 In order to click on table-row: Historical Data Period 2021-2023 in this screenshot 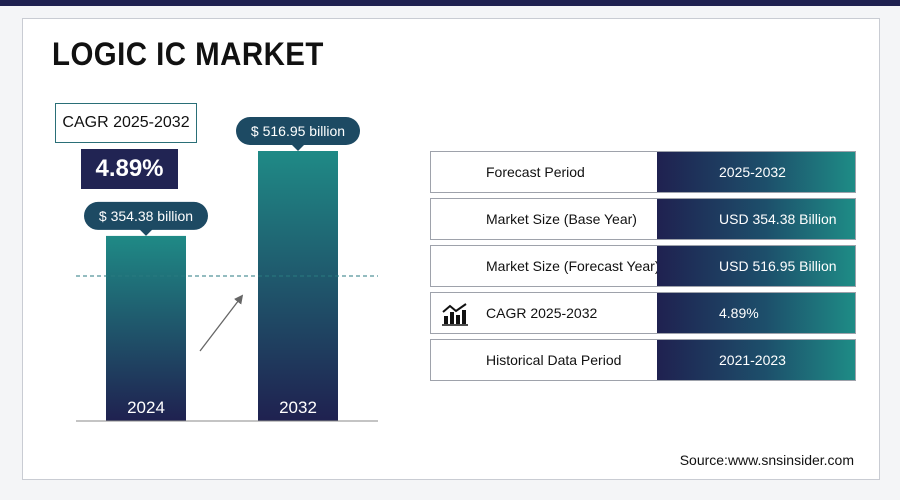, I will do `click(643, 360)`.